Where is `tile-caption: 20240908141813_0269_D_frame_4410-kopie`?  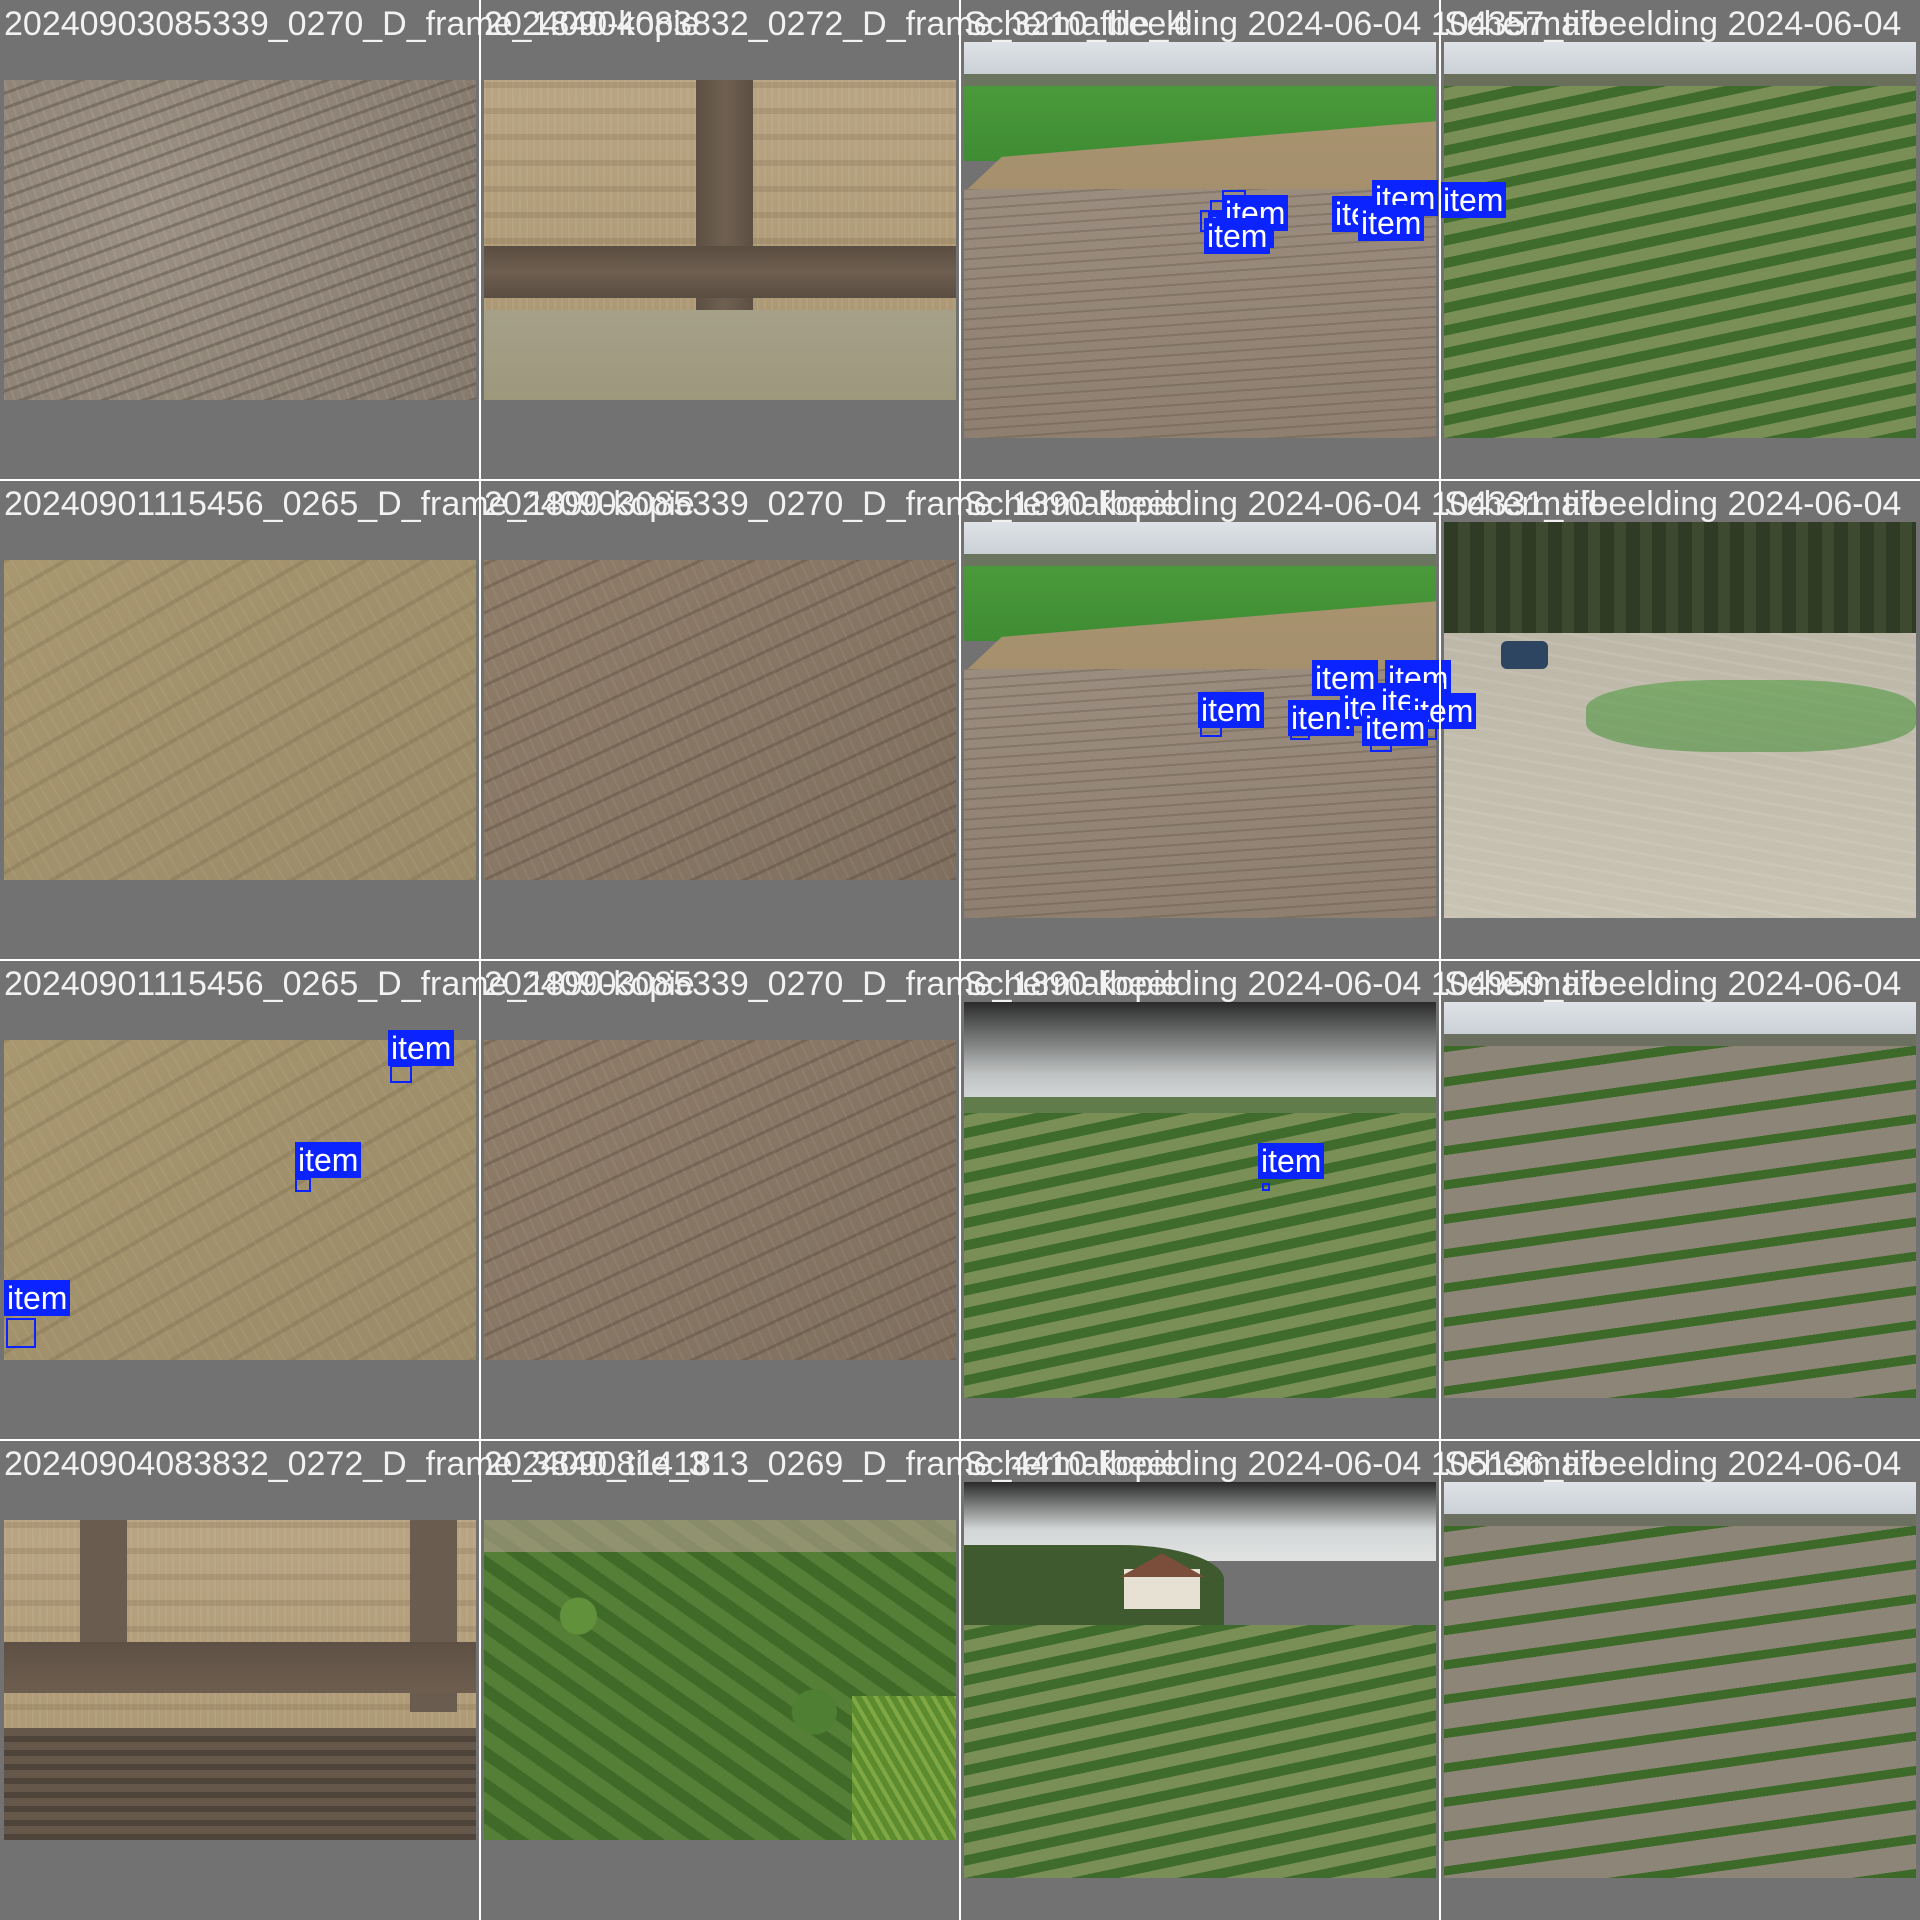 tile-caption: 20240908141813_0269_D_frame_4410-kopie is located at coordinates (832, 1464).